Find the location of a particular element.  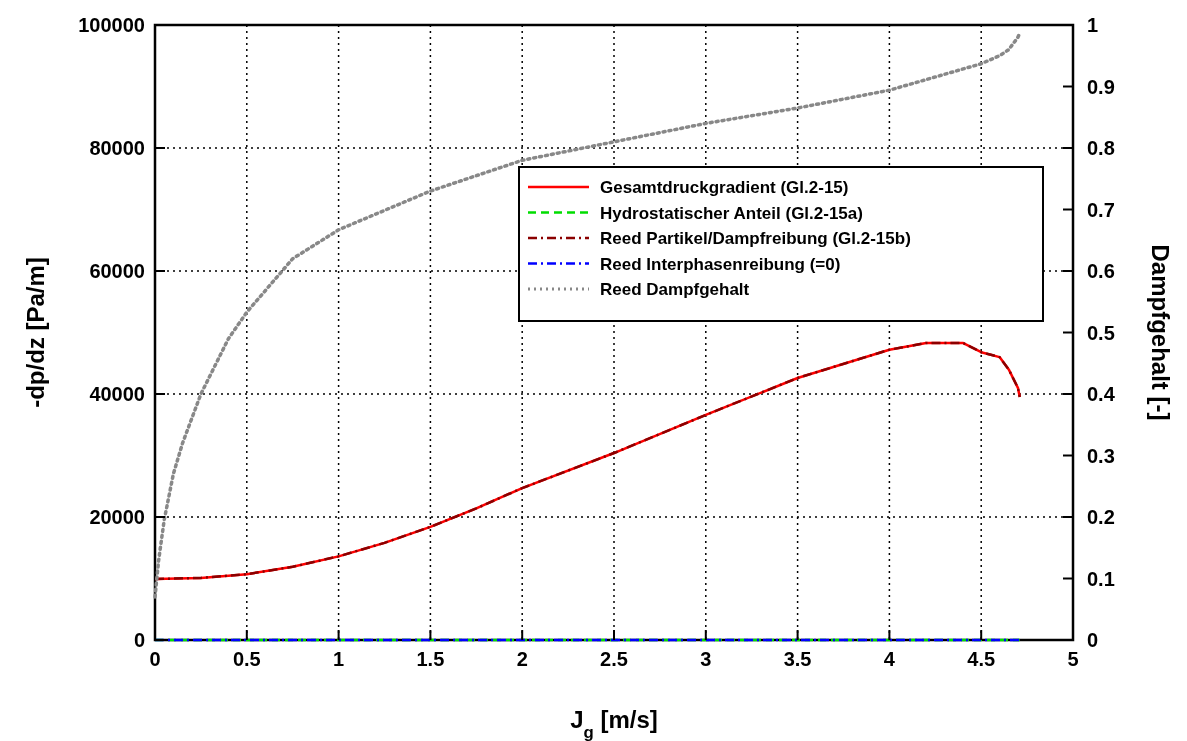

x-axis-title: J$_{g}$ [m/s] is located at coordinates (614, 723).